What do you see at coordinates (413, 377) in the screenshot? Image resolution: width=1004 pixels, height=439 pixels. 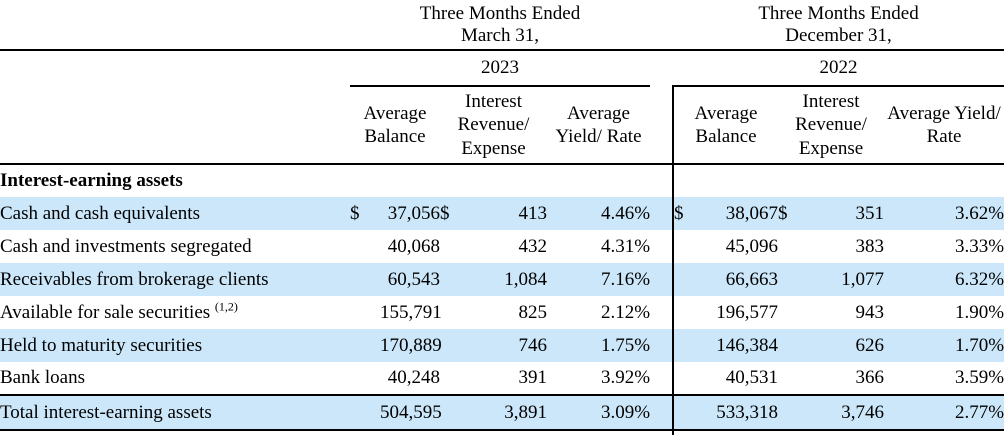 I see `avg-balance-value: 40,248` at bounding box center [413, 377].